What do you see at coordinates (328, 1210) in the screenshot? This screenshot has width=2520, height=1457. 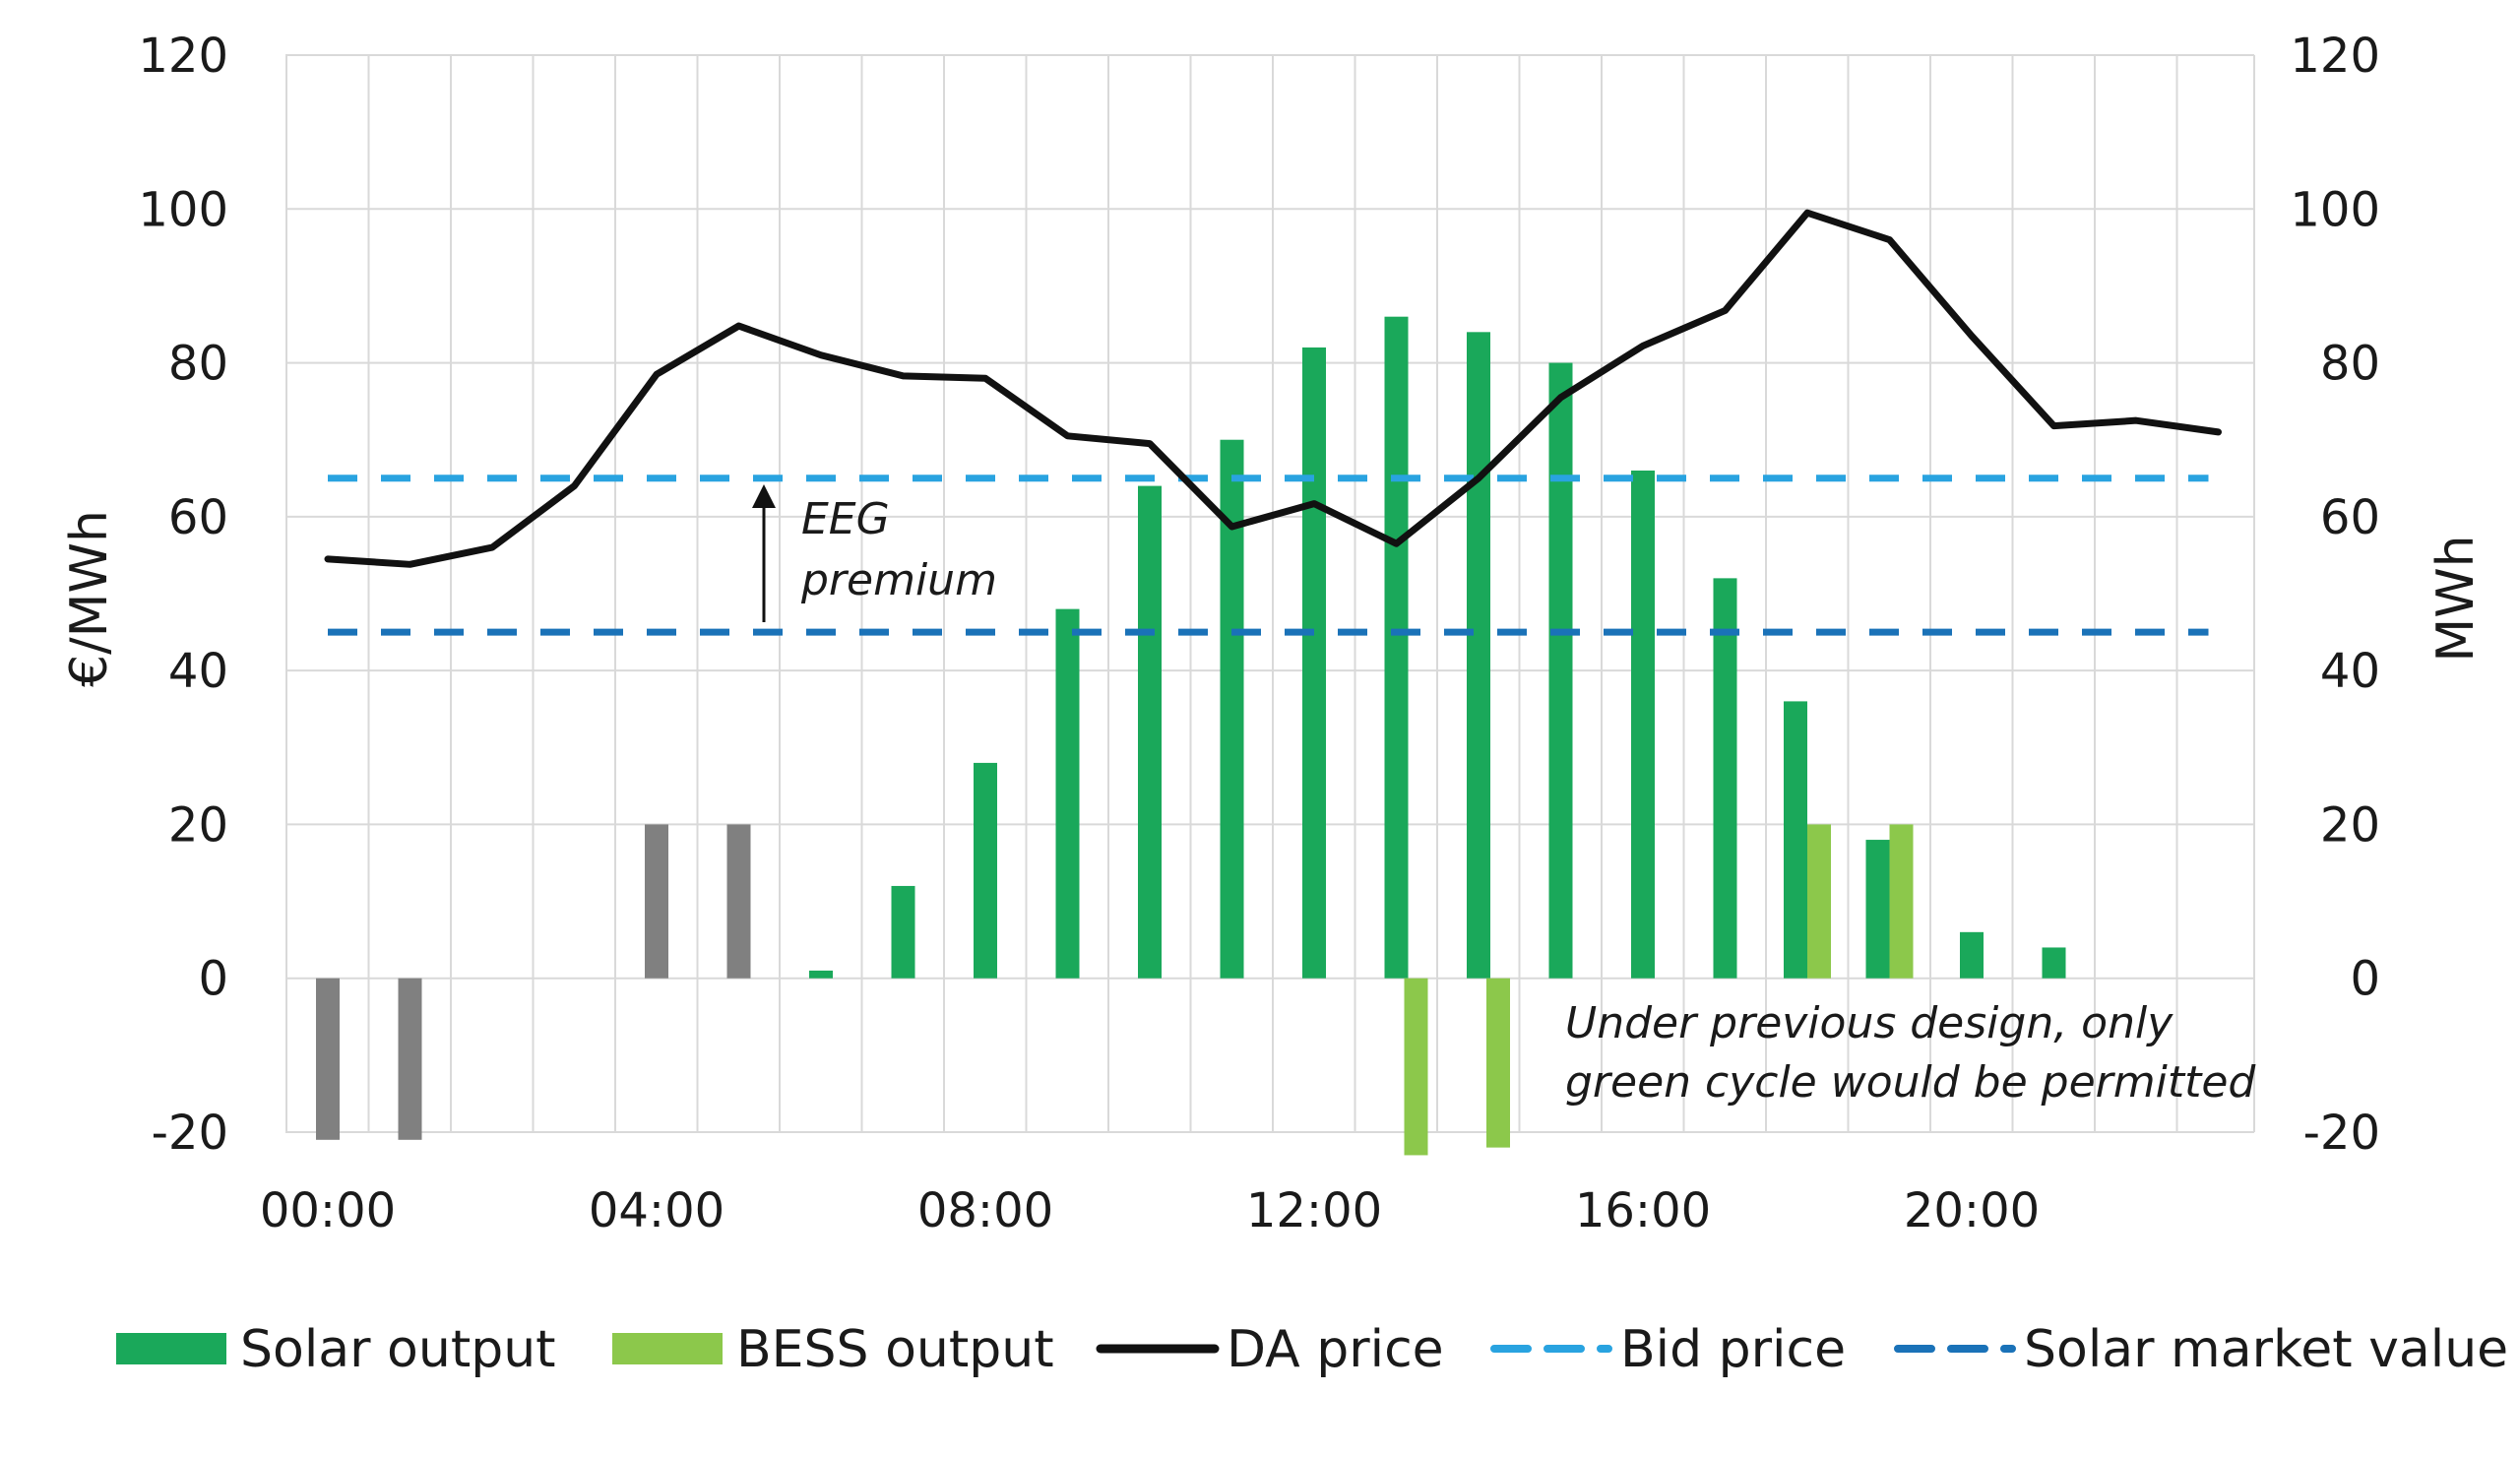 I see `x-tick-label: 00:00` at bounding box center [328, 1210].